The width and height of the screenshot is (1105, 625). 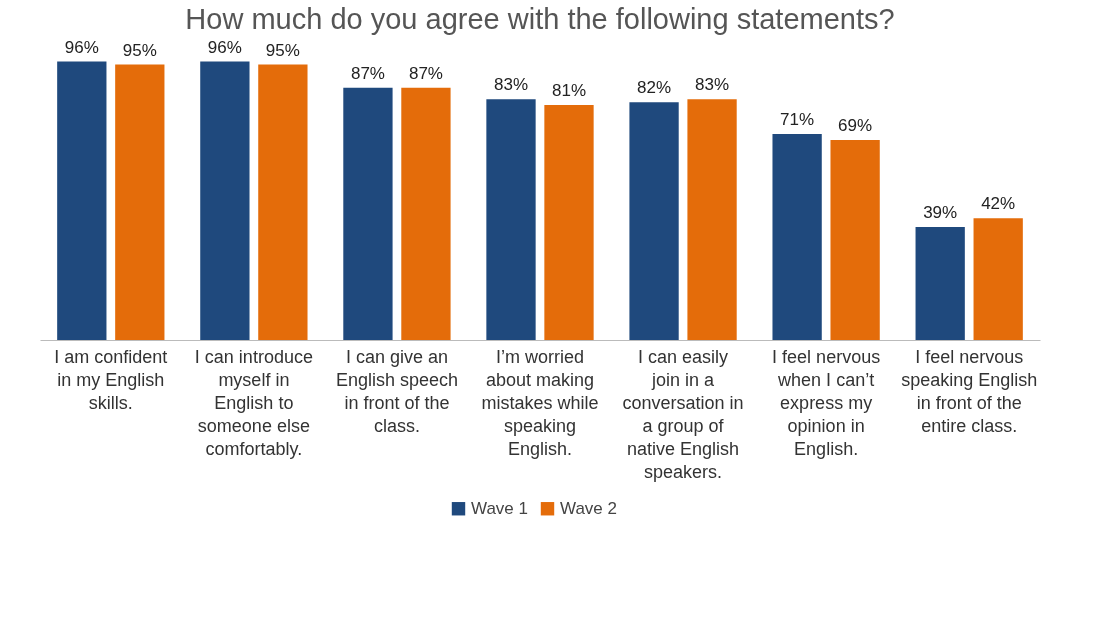 What do you see at coordinates (940, 212) in the screenshot?
I see `data-label: 39%` at bounding box center [940, 212].